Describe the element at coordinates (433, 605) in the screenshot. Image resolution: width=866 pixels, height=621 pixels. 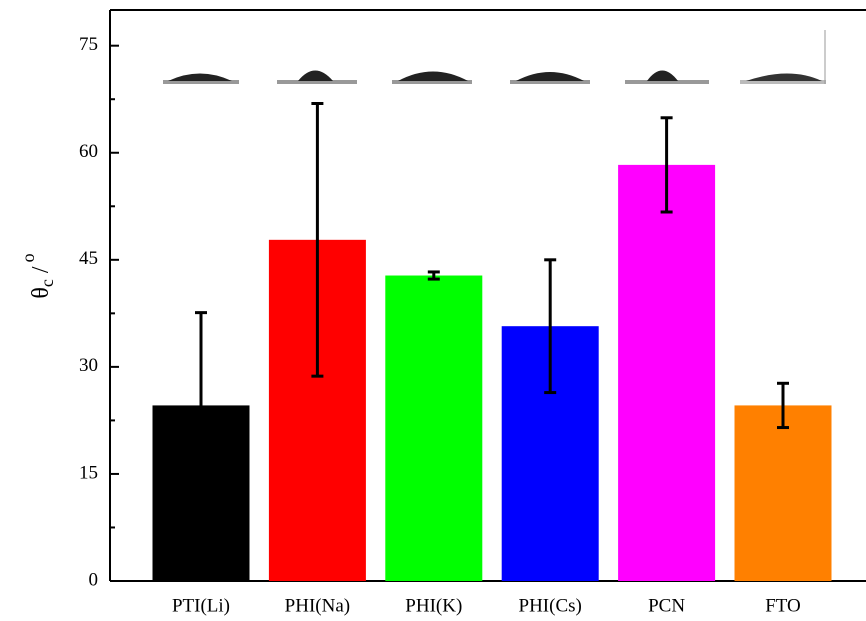
I see `x-tick-label: PHI(K)` at that location.